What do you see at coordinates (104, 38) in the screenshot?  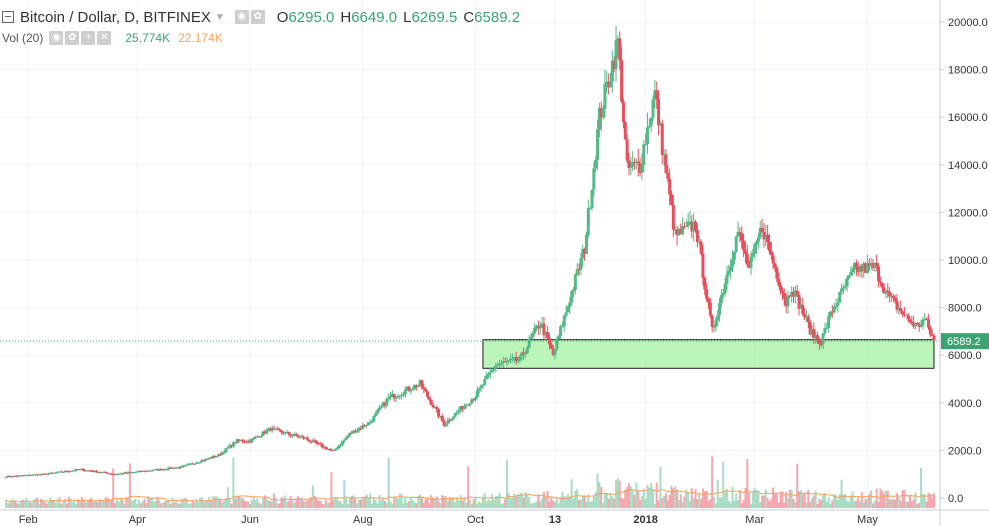 I see `close-icon: ✕` at bounding box center [104, 38].